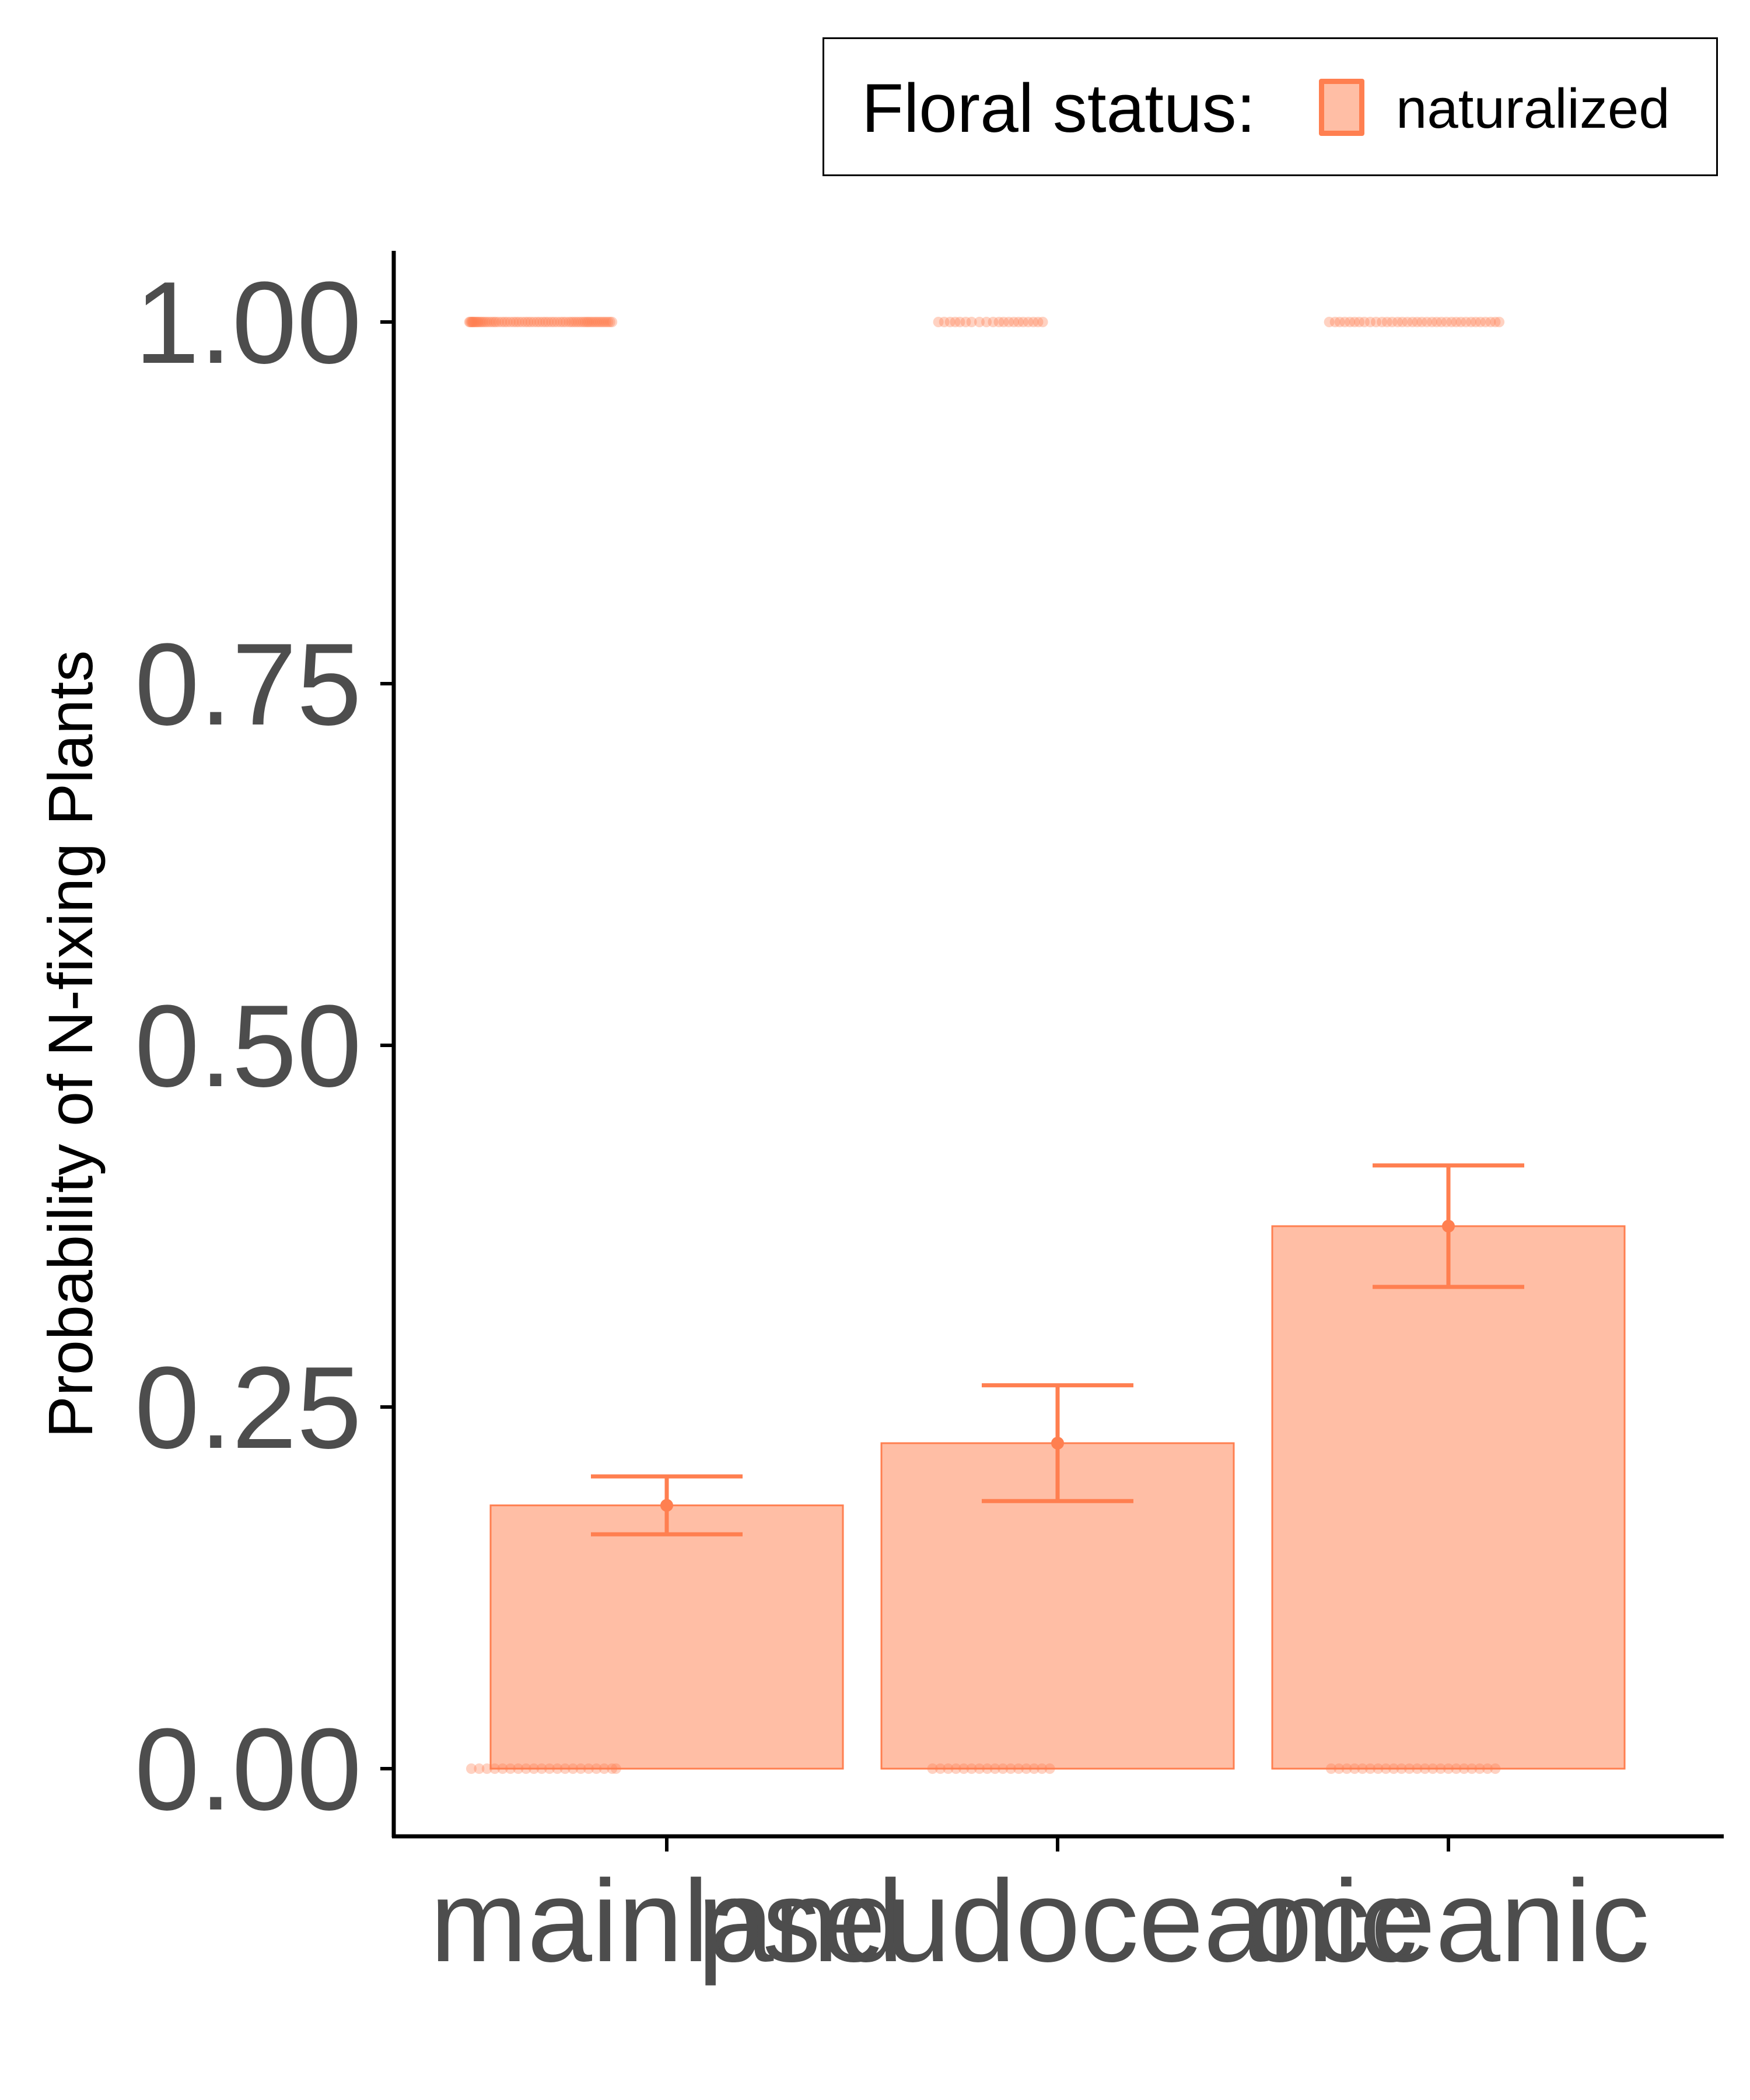 The image size is (1750, 2100). I want to click on y-tick-label: 0.25, so click(249, 1408).